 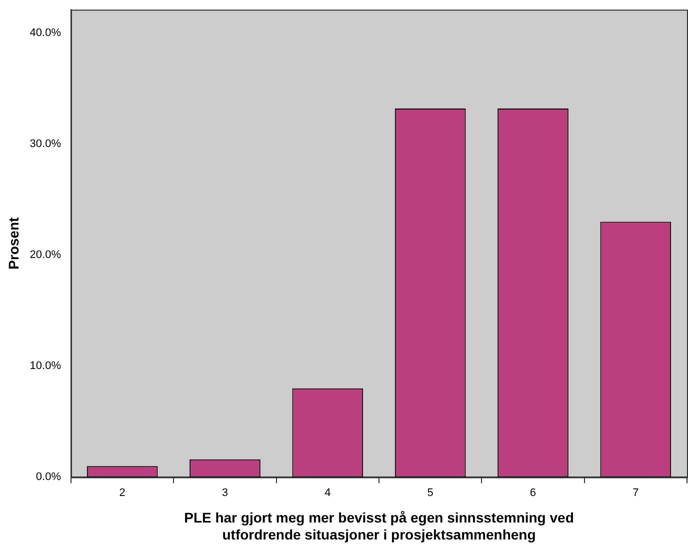 I want to click on y-tick-label: 40.0%, so click(x=46, y=32).